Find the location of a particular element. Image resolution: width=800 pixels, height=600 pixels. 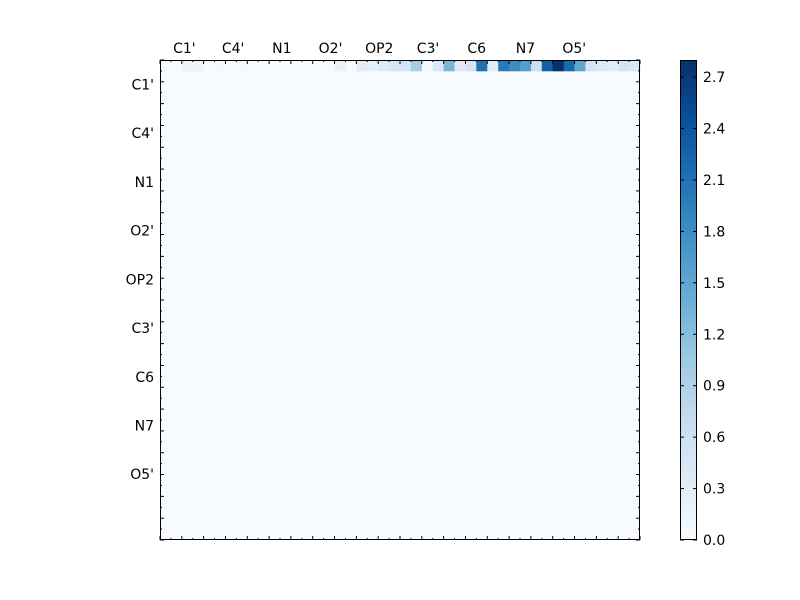

y-tick-label: C1' is located at coordinates (142, 85).